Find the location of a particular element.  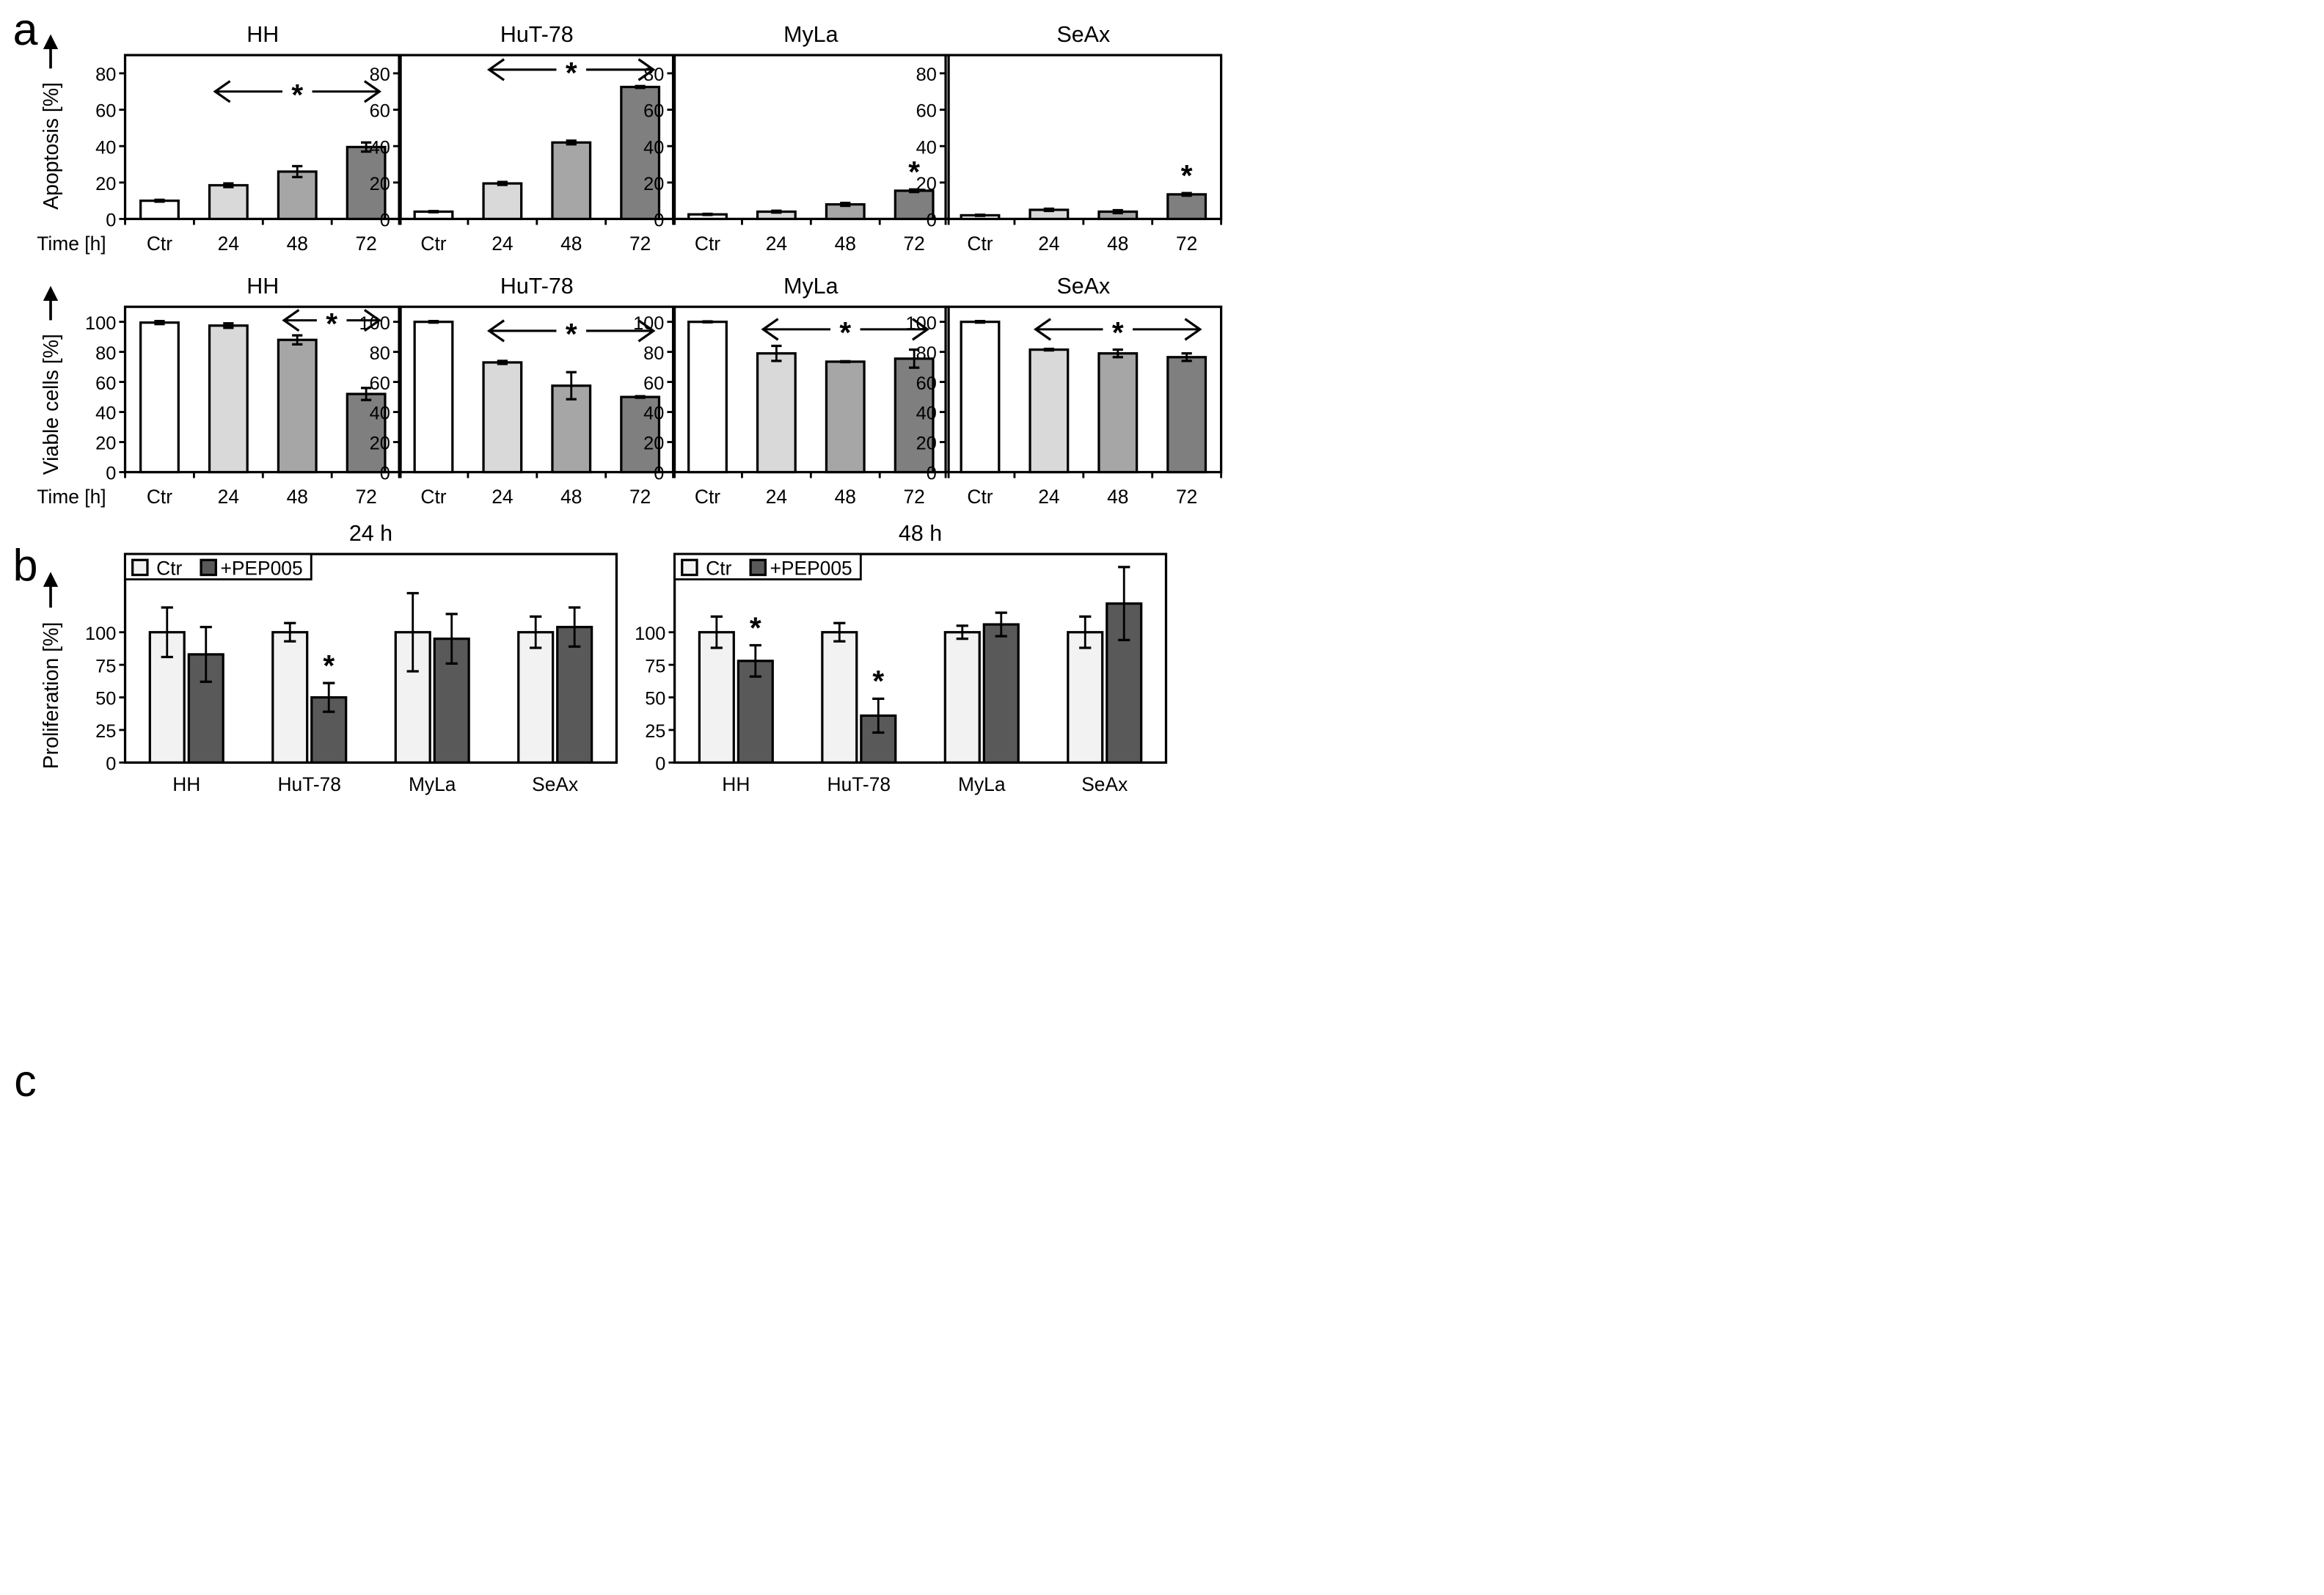

y-tick-label: 25 is located at coordinates (105, 731).